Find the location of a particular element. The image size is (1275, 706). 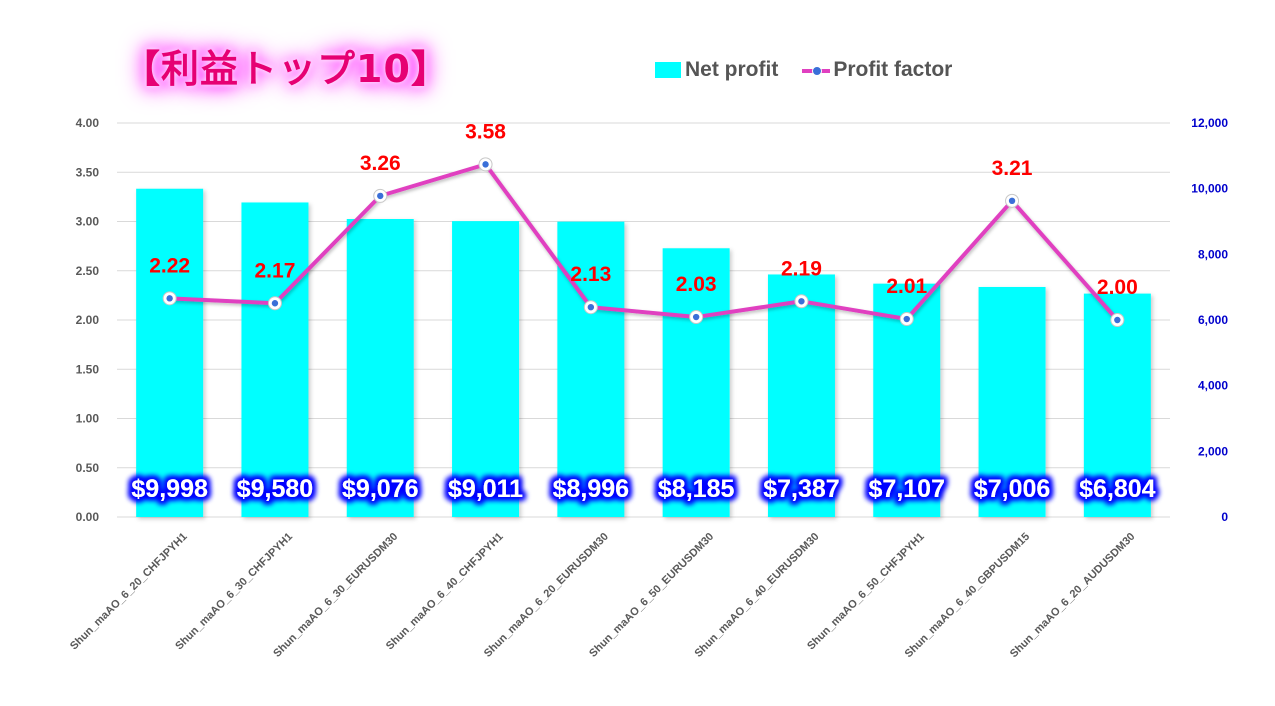

left-axis-tick-label: 4.00 is located at coordinates (88, 123).